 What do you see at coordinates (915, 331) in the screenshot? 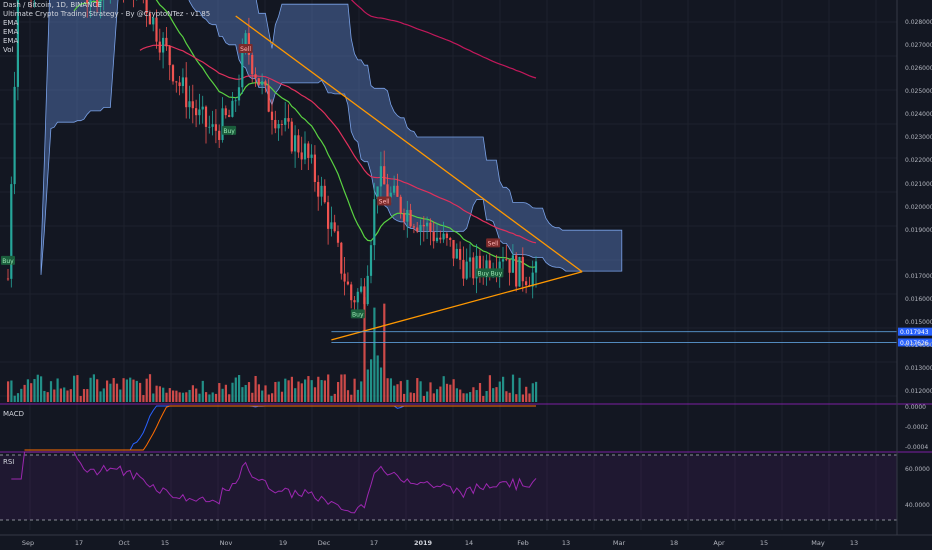
I see `level-tag` at bounding box center [915, 331].